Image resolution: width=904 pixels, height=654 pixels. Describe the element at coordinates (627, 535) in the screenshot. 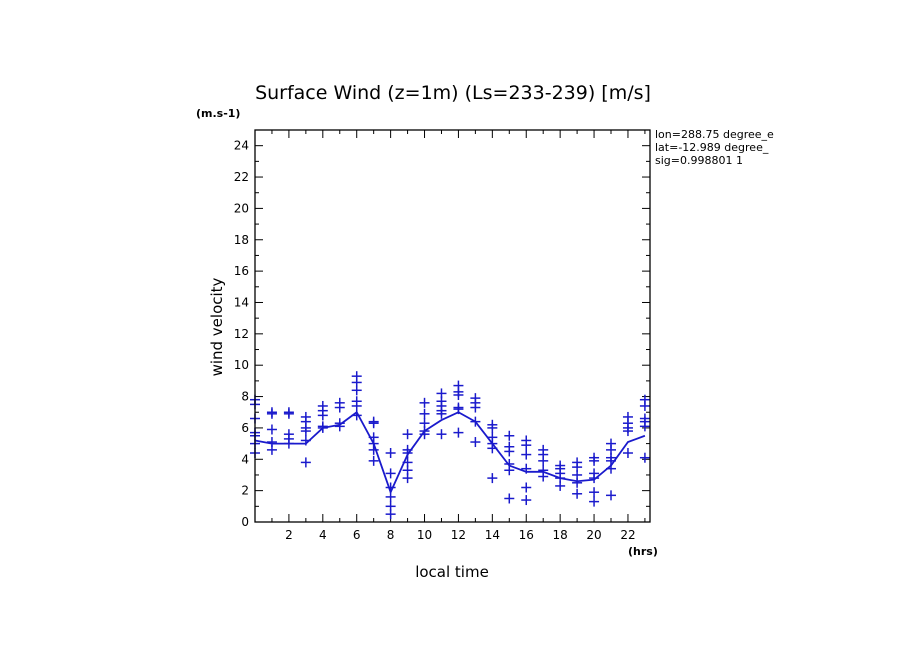

I see `x-tick-label: 22` at that location.